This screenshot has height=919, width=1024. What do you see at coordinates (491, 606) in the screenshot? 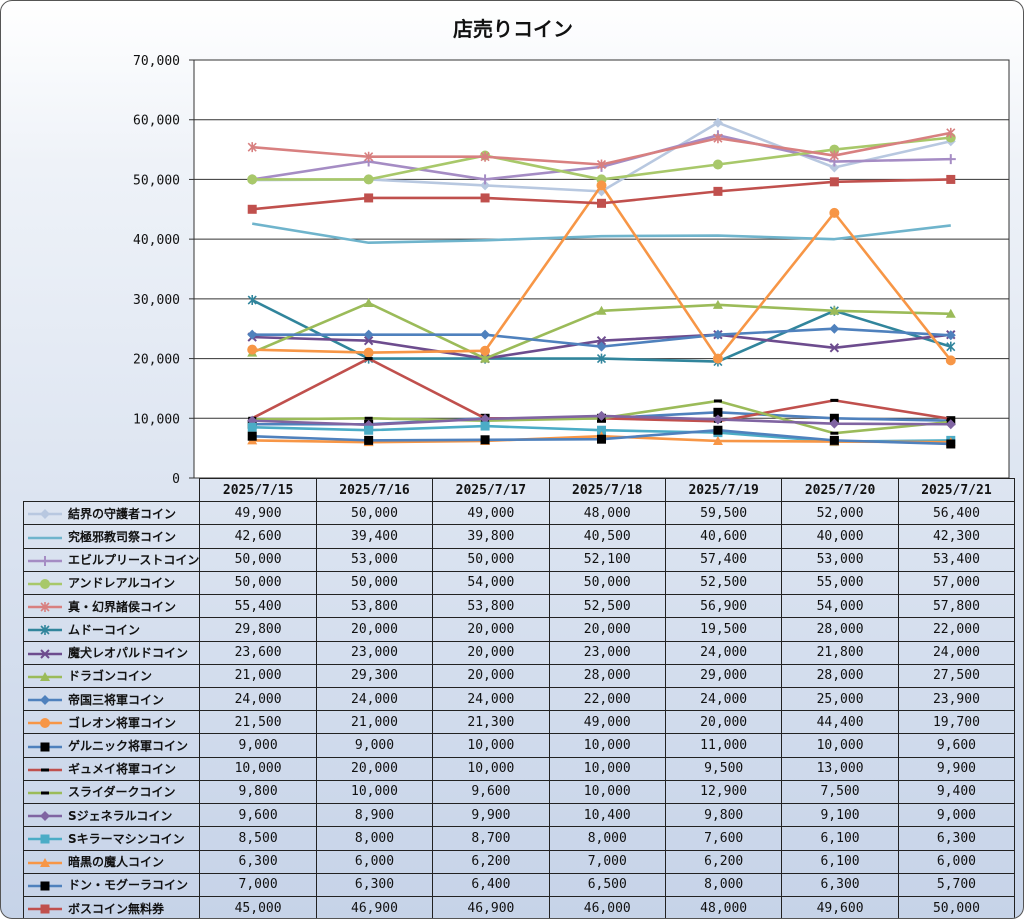
I see `data-label: 53,800` at bounding box center [491, 606].